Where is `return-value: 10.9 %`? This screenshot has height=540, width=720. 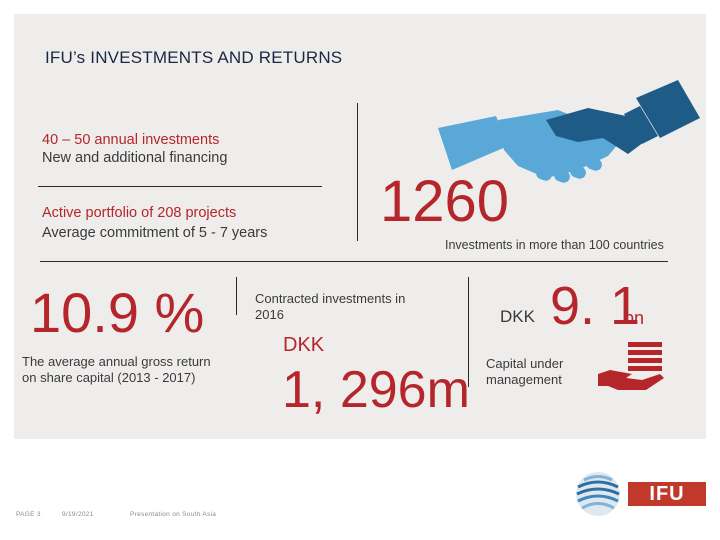
return-value: 10.9 % is located at coordinates (117, 312).